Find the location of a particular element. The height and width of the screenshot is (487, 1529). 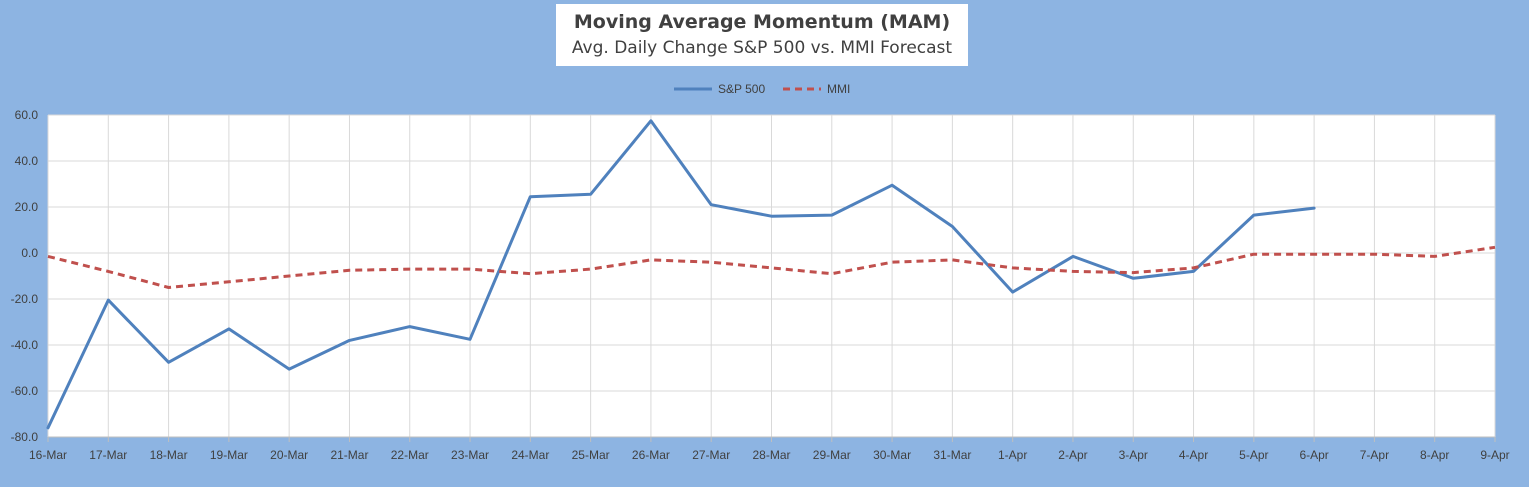

x-tick-label: 16-Mar is located at coordinates (48, 455).